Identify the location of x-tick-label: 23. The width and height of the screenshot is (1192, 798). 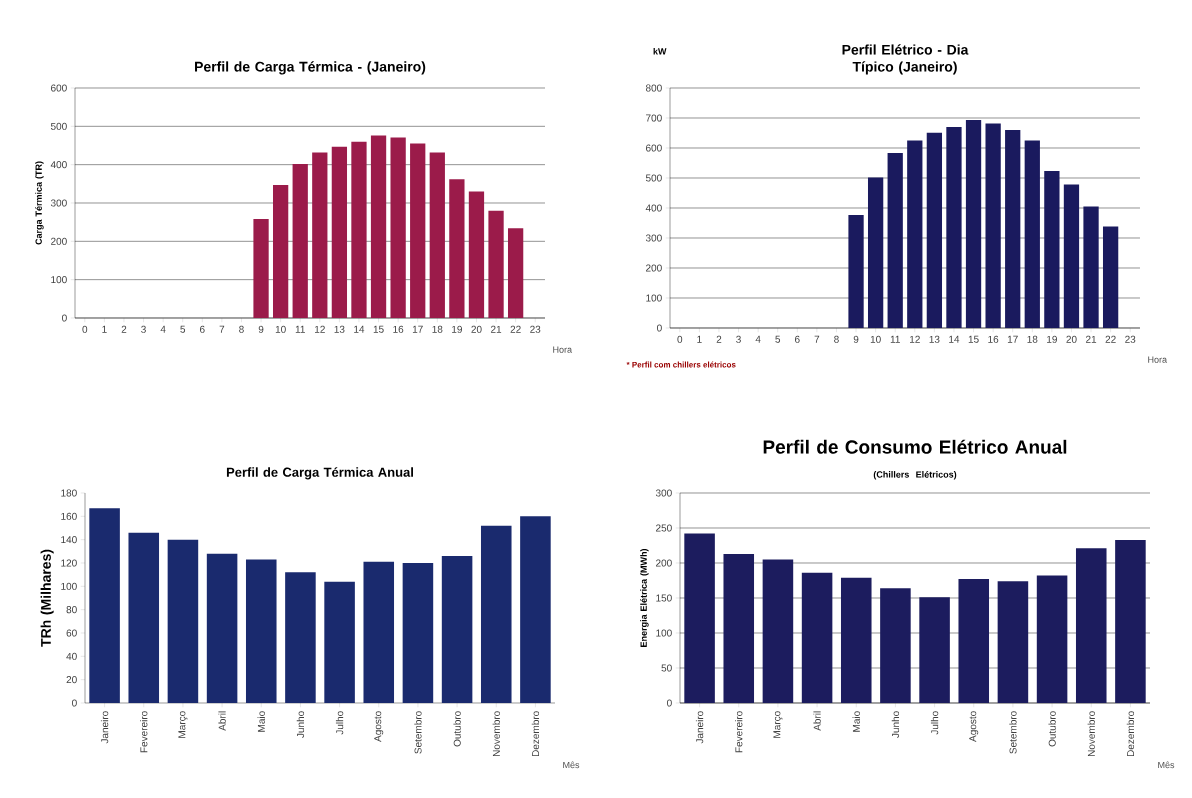
(535, 329).